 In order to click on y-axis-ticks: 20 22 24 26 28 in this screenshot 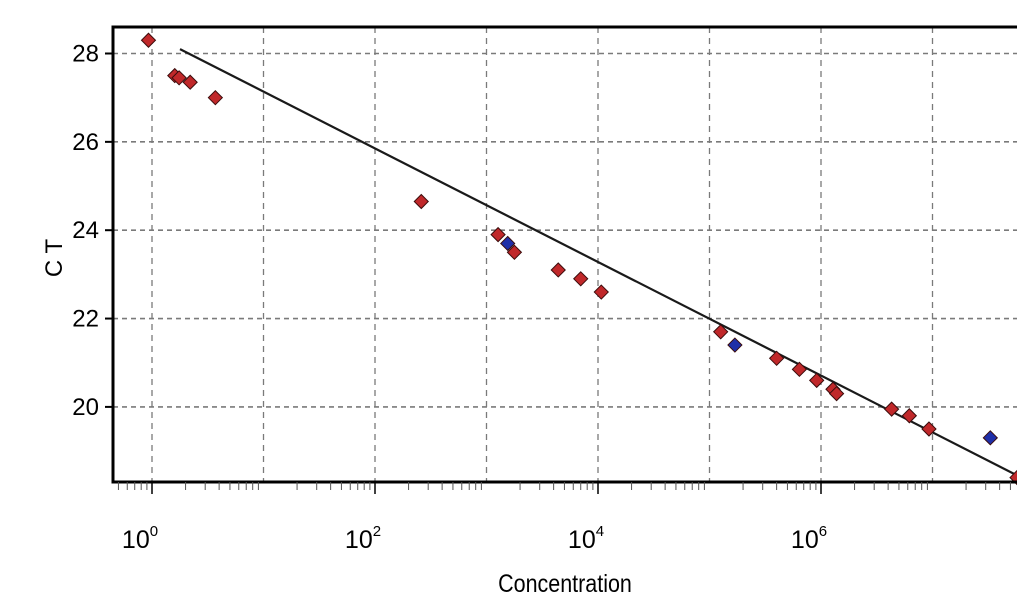, I will do `click(92, 231)`.